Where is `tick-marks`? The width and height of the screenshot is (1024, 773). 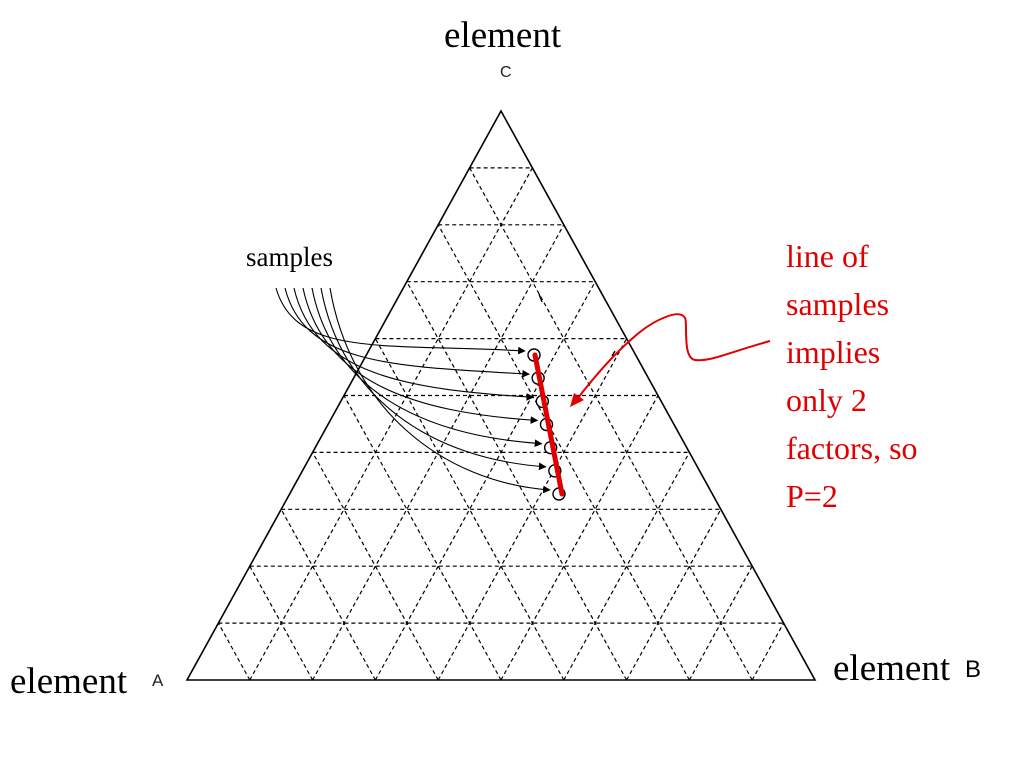
tick-marks is located at coordinates (577, 325).